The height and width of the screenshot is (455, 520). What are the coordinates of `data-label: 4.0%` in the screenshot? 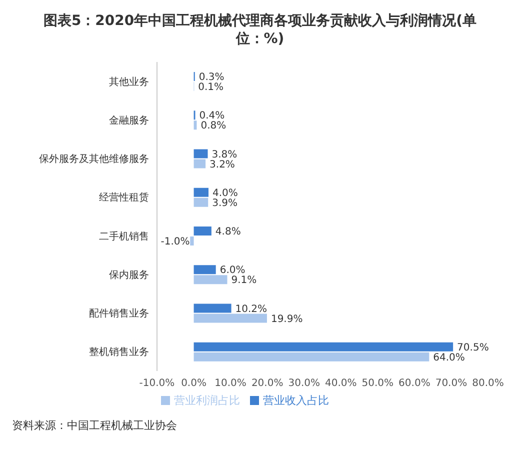 It's located at (225, 193).